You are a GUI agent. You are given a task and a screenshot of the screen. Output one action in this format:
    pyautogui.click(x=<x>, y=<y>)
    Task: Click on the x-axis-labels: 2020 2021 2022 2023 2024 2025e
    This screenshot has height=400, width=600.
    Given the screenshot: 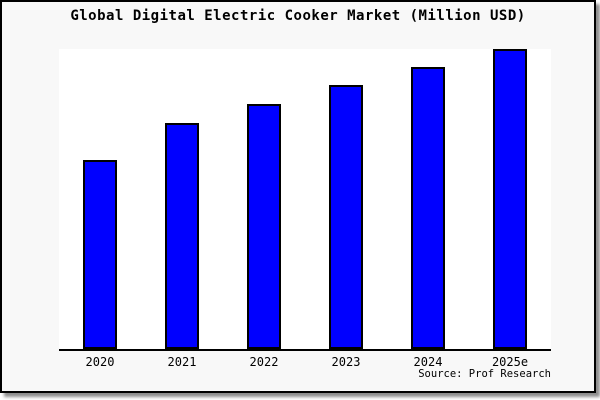 What is the action you would take?
    pyautogui.click(x=305, y=362)
    